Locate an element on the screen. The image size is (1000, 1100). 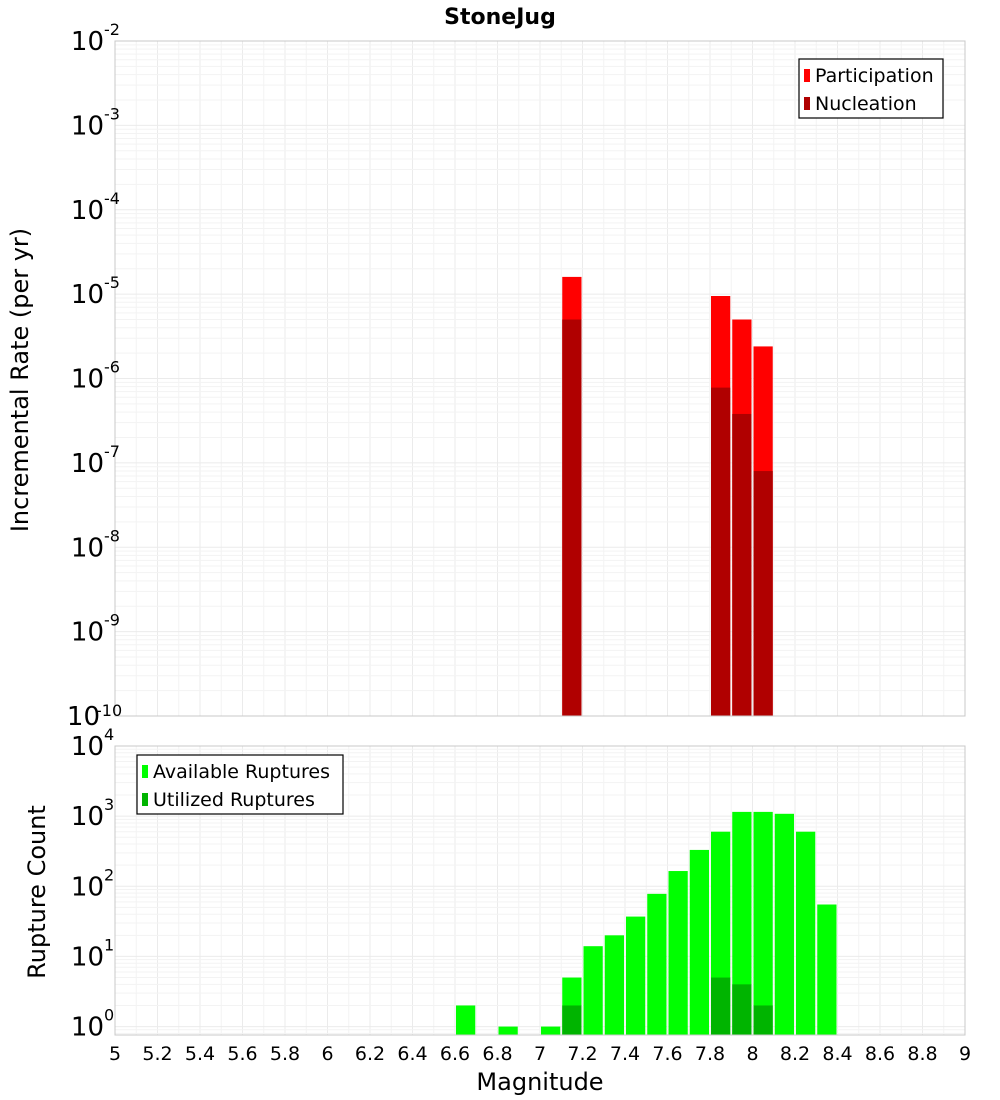
legend-entry: Participation is located at coordinates (874, 76).